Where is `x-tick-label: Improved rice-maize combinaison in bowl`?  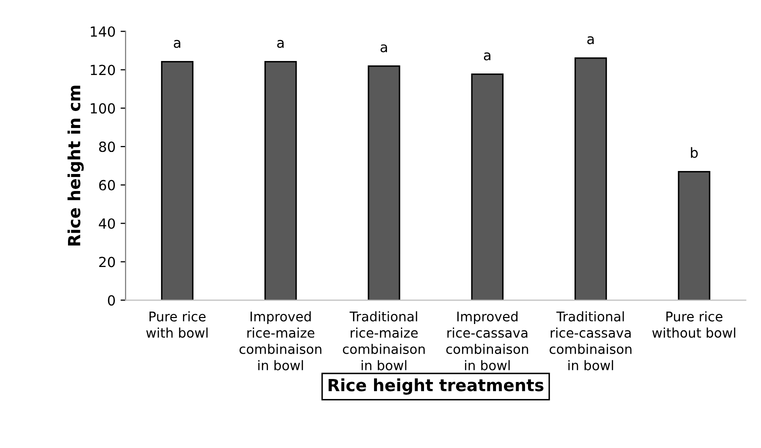
x-tick-label: Improved rice-maize combinaison in bowl is located at coordinates (281, 340).